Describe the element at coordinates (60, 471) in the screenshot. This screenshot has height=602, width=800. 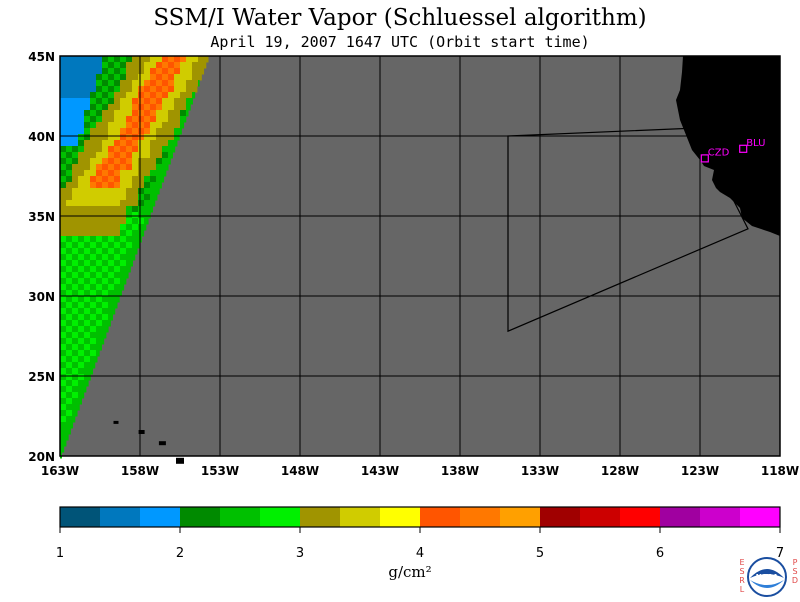
I see `lon-tick-label: 163W` at that location.